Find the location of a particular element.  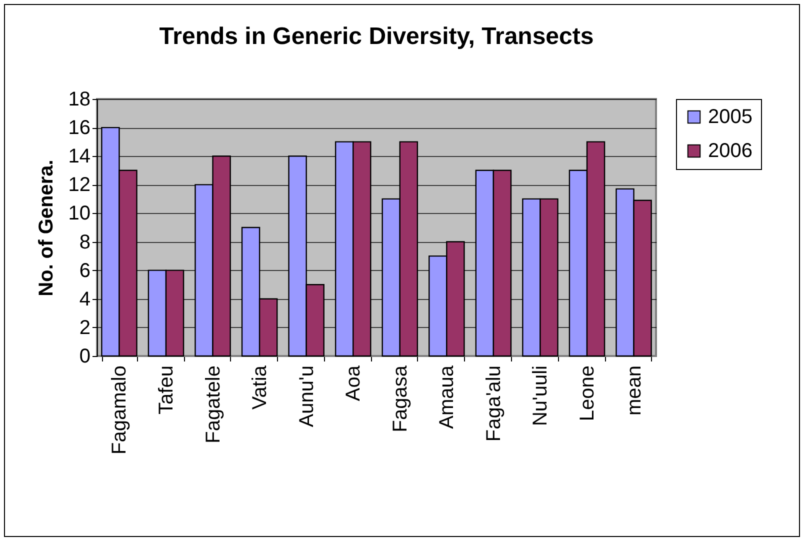

x-tick-label: Fagamalo is located at coordinates (119, 410).